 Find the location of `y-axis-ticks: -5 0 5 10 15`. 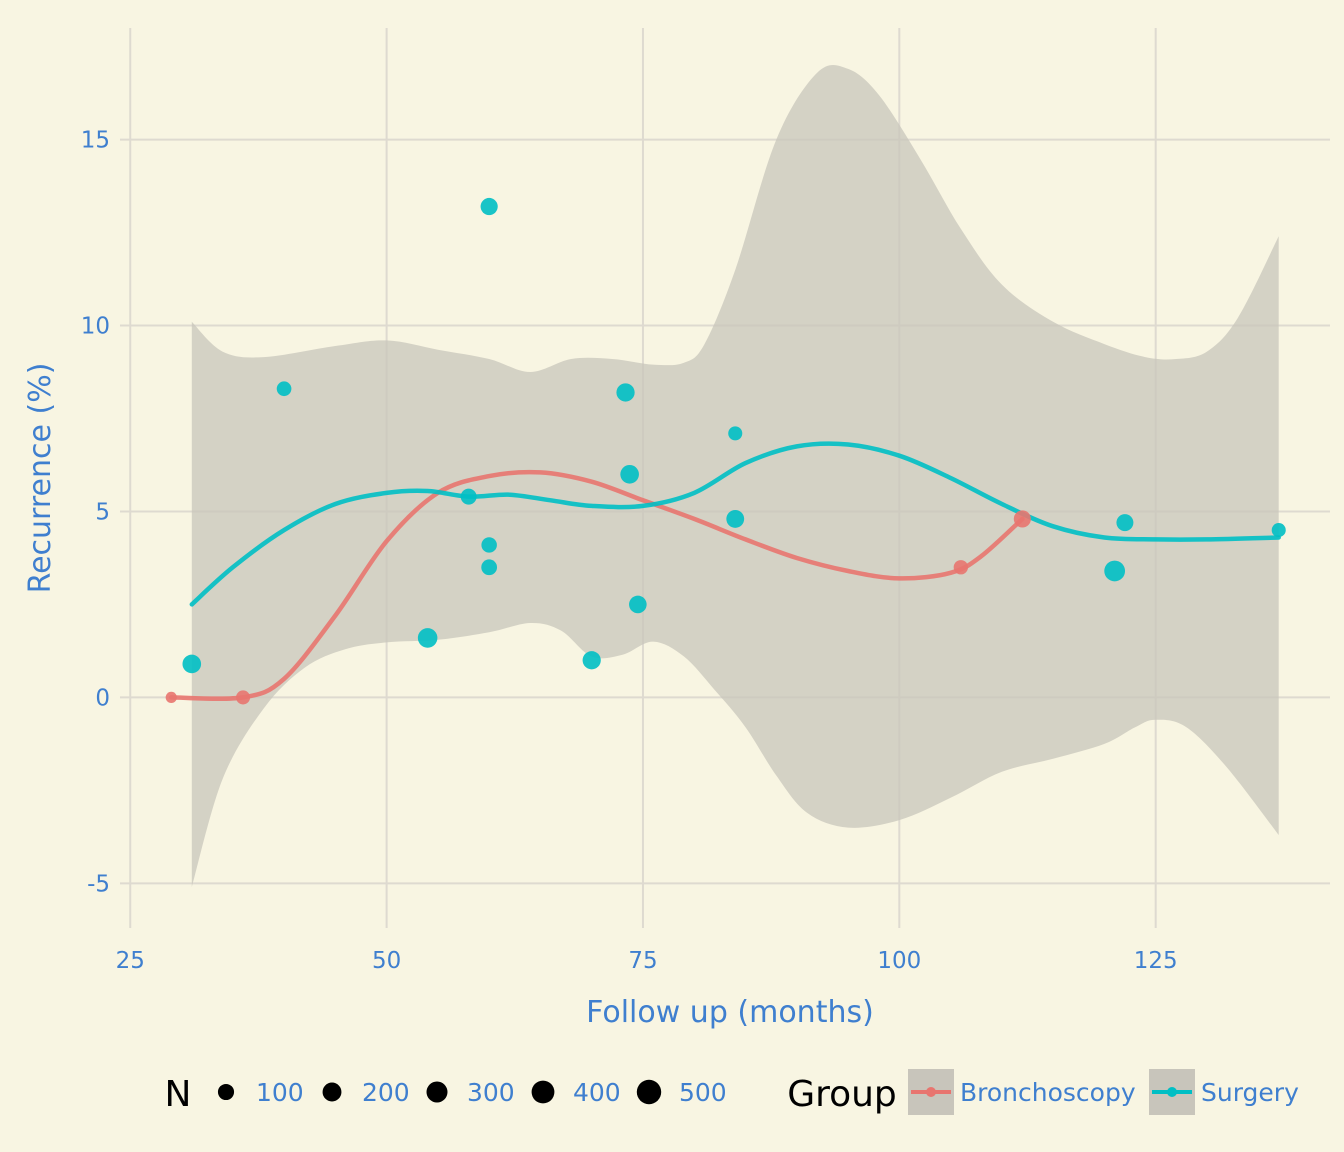

y-axis-ticks: -5 0 5 10 15 is located at coordinates (95, 513).